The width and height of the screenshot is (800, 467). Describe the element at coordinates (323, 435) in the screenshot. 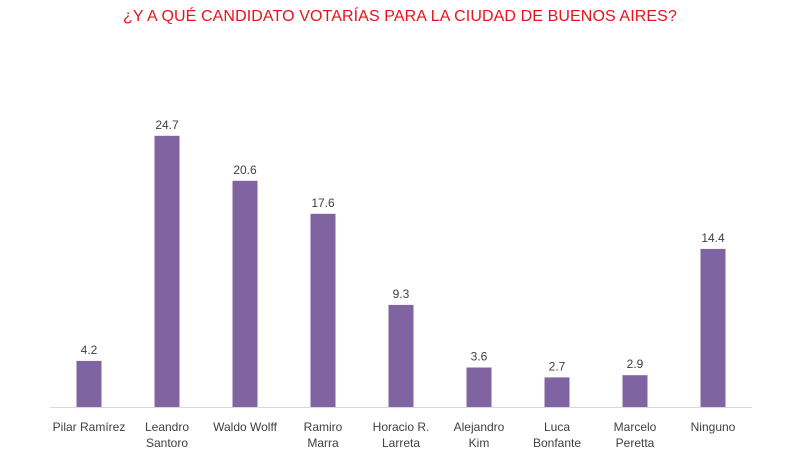

I see `x-tick-label: Ramiro Marra` at that location.